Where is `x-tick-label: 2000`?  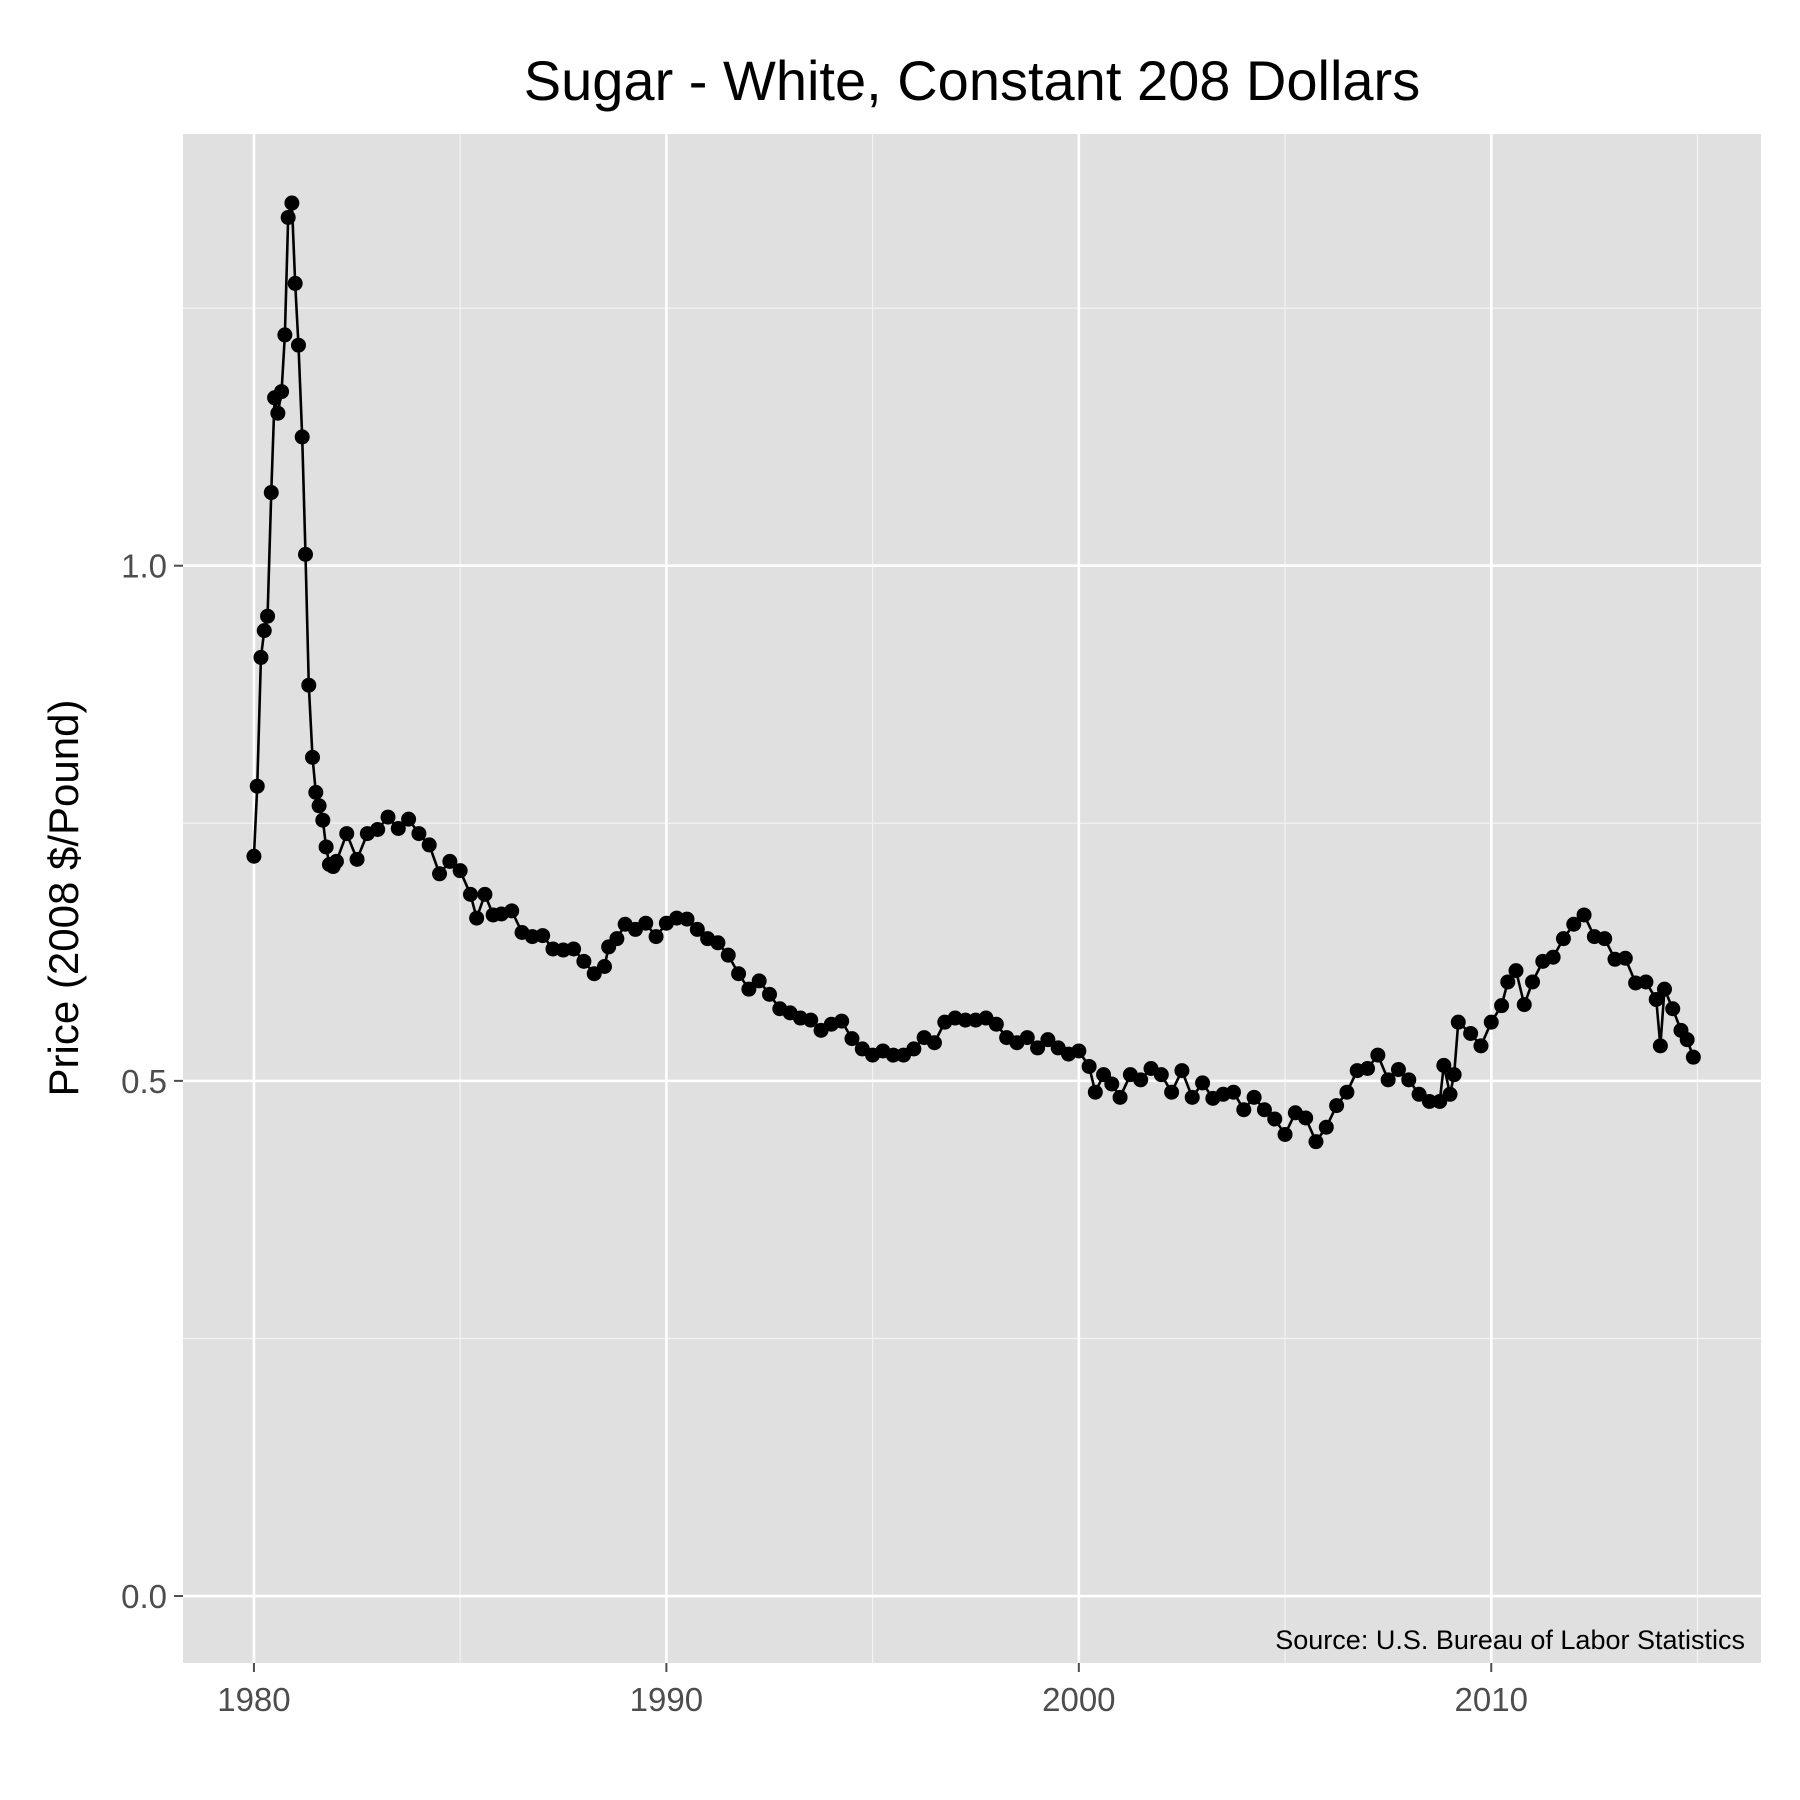
x-tick-label: 2000 is located at coordinates (1078, 1699).